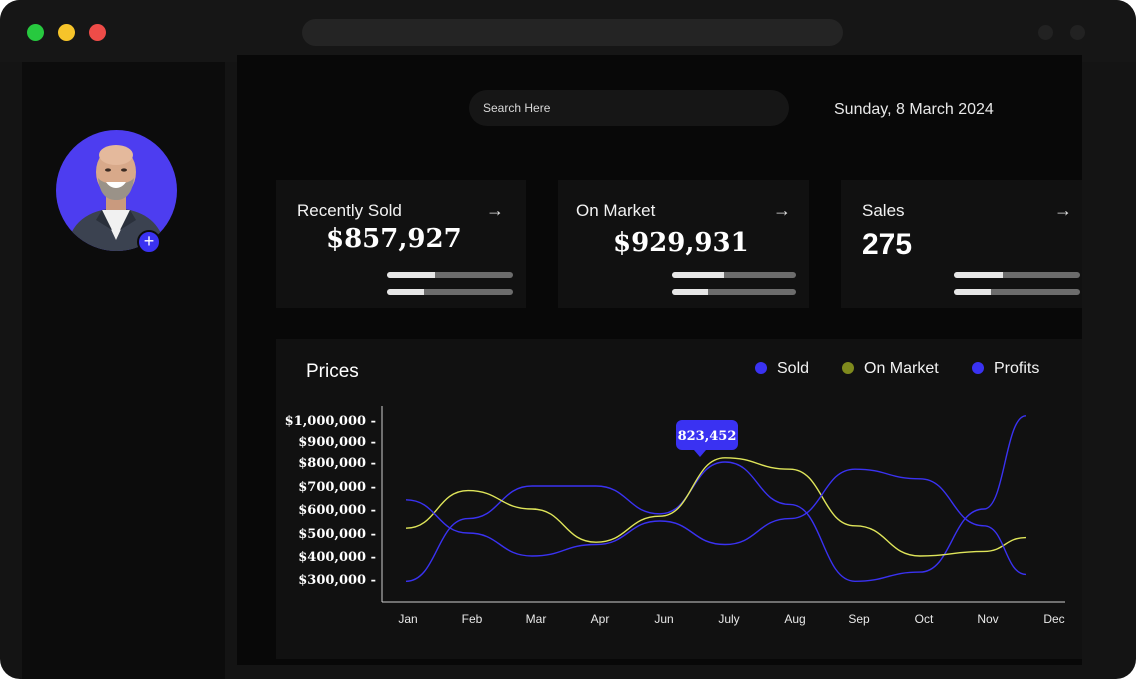  I want to click on x-tick-label: Nov, so click(987, 619).